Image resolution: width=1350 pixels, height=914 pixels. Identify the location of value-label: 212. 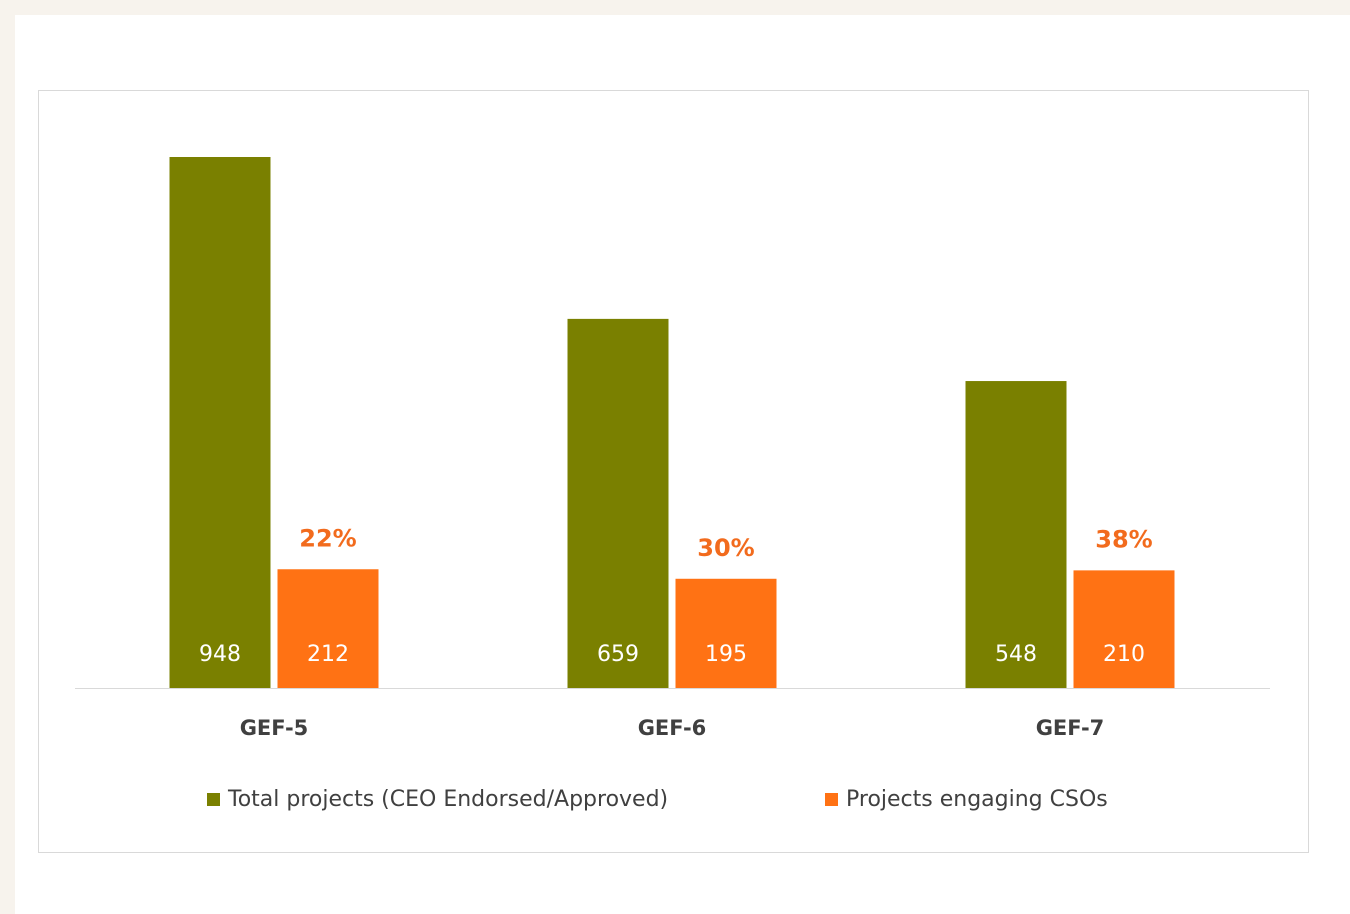
(328, 654).